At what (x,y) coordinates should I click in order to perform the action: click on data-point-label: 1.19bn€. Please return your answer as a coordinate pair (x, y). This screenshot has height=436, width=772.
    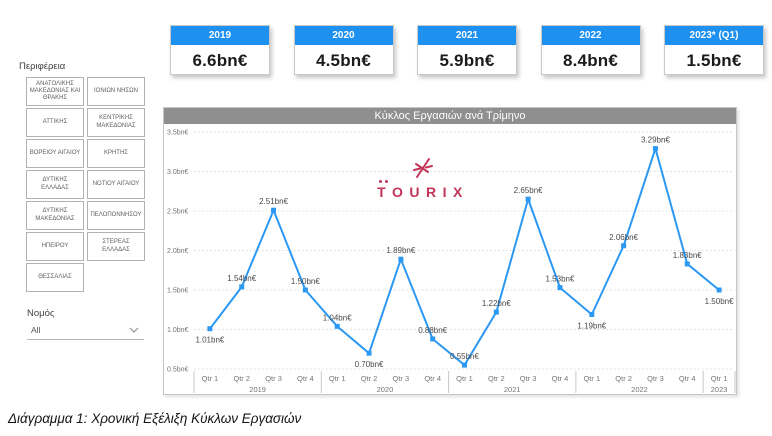
    Looking at the image, I should click on (591, 325).